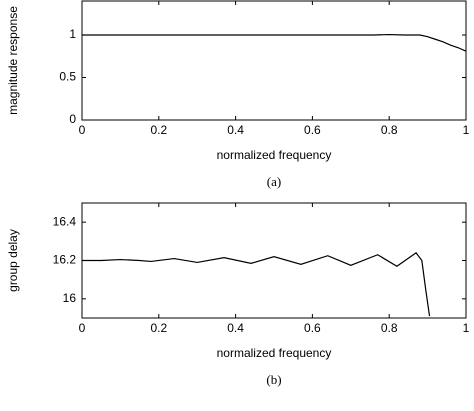 This screenshot has height=411, width=474. What do you see at coordinates (65, 221) in the screenshot?
I see `y-tick-label: 16.4` at bounding box center [65, 221].